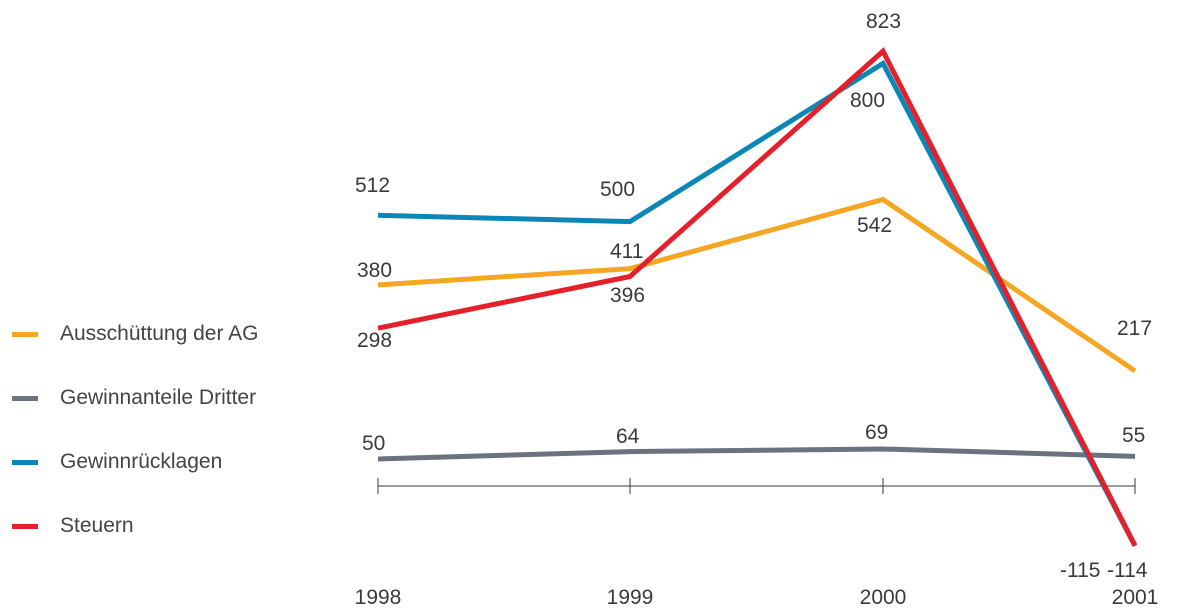 This screenshot has height=609, width=1195. Describe the element at coordinates (627, 295) in the screenshot. I see `data-label-steuern-1999: 396` at that location.